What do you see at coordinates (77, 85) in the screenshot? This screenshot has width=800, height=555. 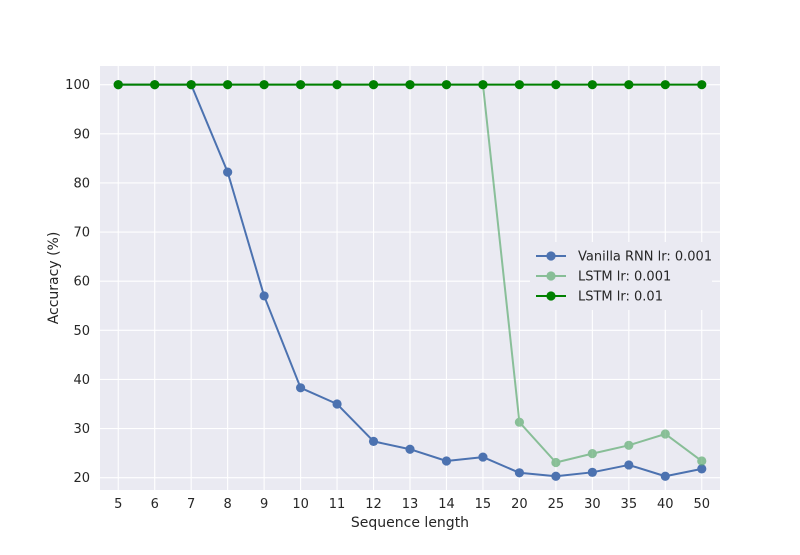 I see `y-tick-label: 100` at bounding box center [77, 85].